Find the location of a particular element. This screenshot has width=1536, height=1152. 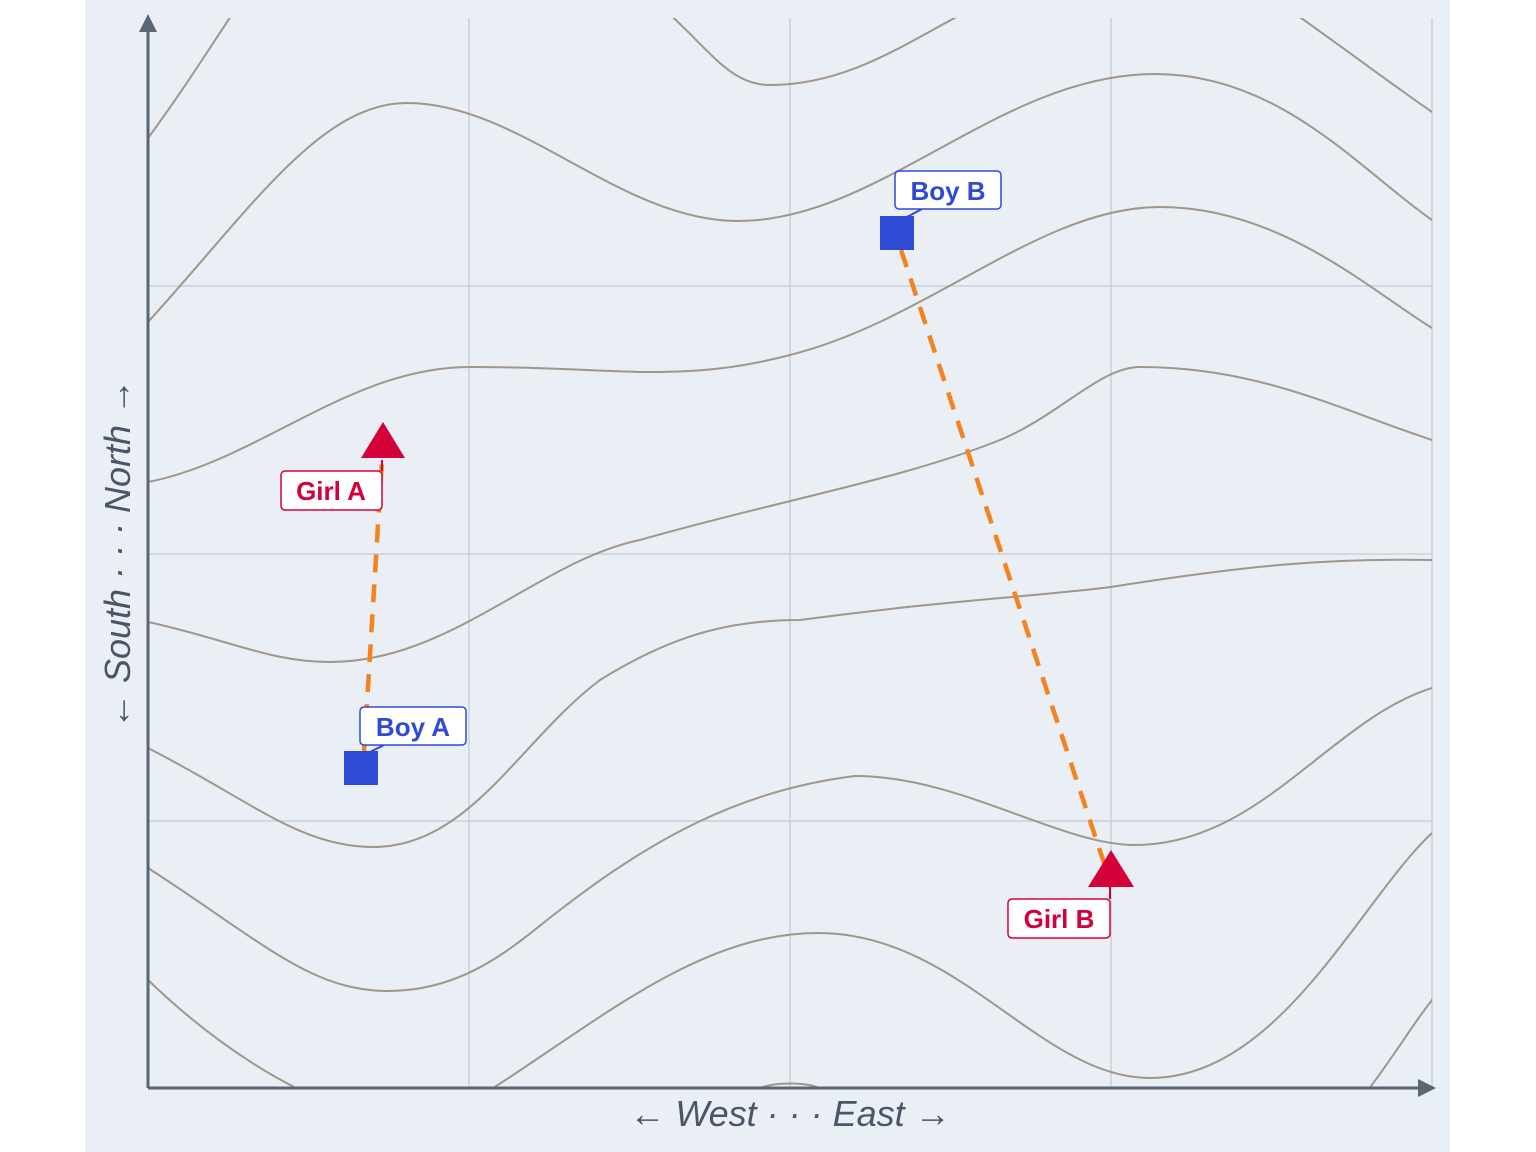

leader is located at coordinates (913, 213).